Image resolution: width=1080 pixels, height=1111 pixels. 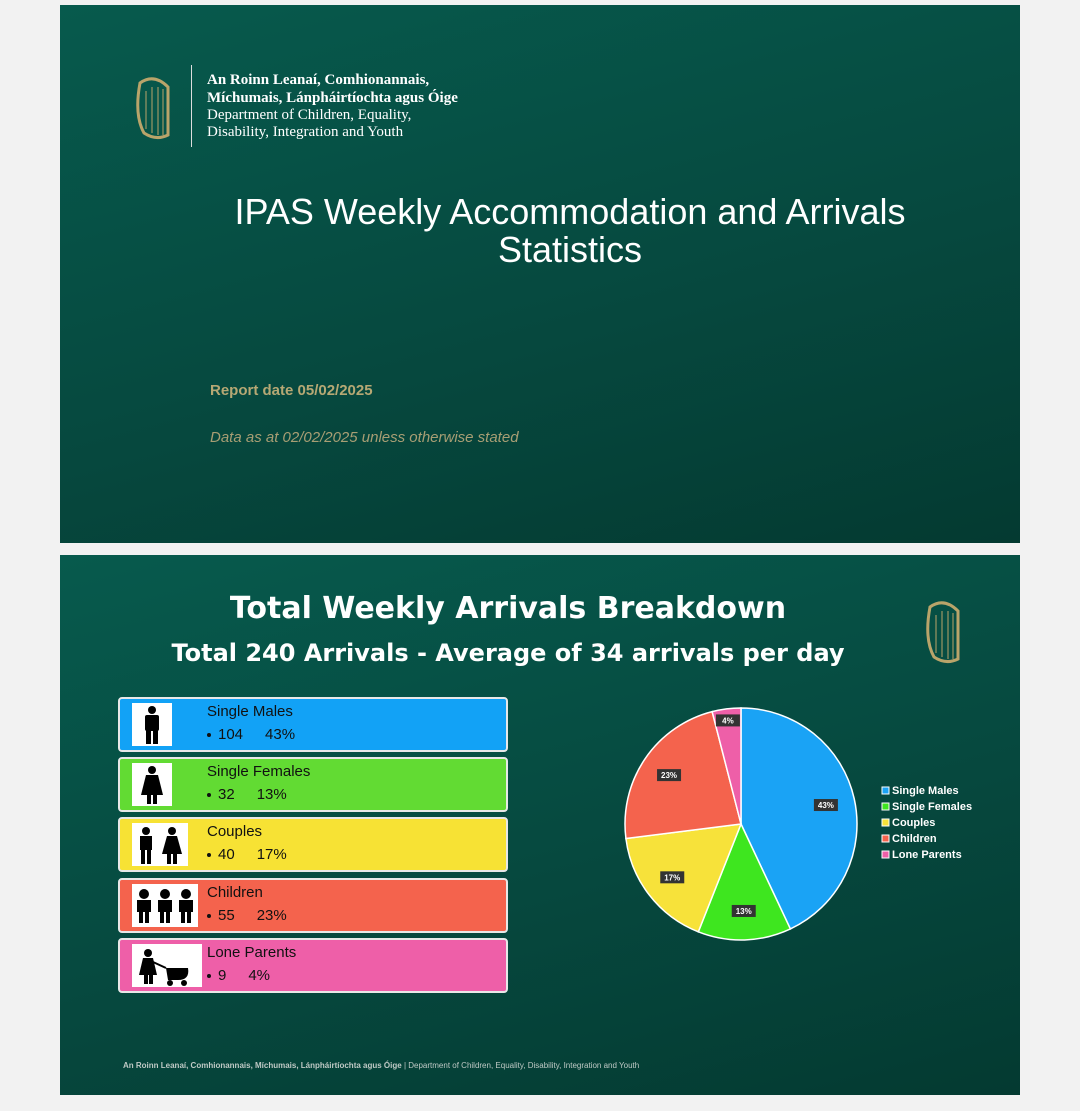 What do you see at coordinates (309, 115) in the screenshot?
I see `logo-line: Department of Children, Equality,` at bounding box center [309, 115].